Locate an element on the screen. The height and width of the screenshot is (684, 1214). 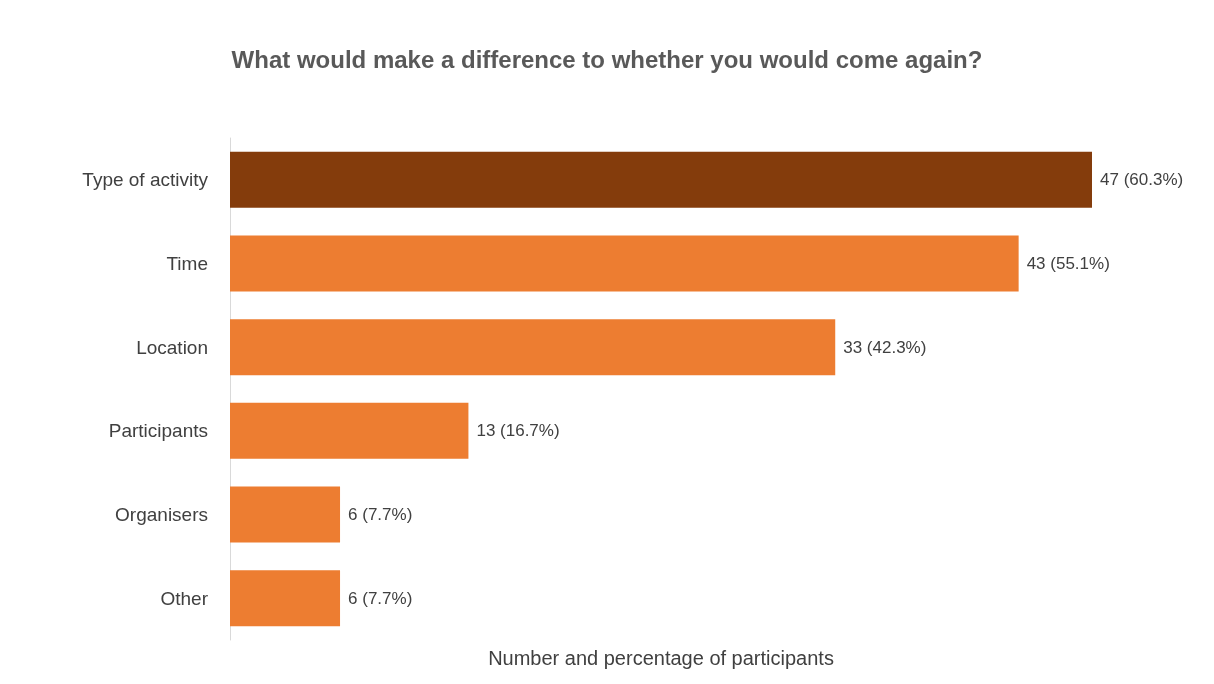
chart-title: What would make a difference to whether you would come again? is located at coordinates (607, 59).